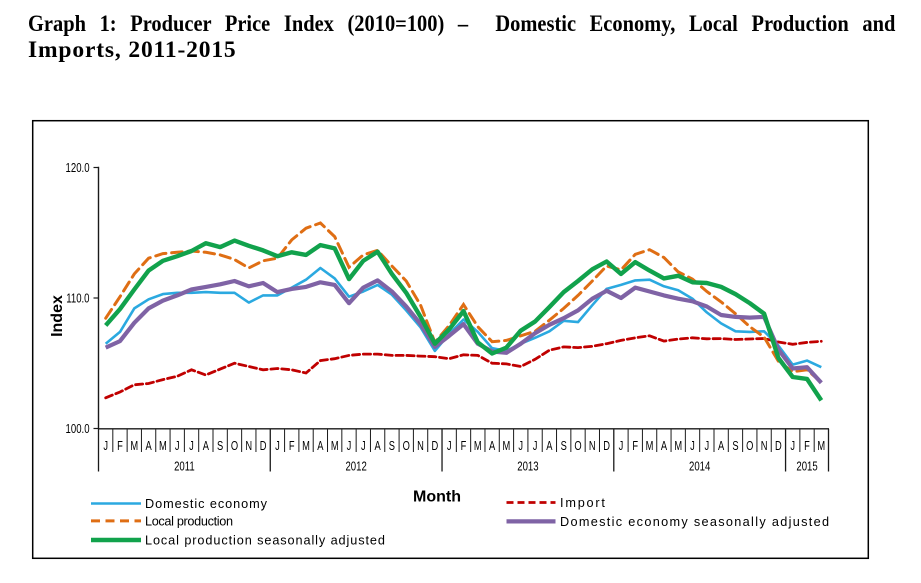 This screenshot has width=921, height=583. What do you see at coordinates (806, 467) in the screenshot?
I see `svg-text: 2015` at bounding box center [806, 467].